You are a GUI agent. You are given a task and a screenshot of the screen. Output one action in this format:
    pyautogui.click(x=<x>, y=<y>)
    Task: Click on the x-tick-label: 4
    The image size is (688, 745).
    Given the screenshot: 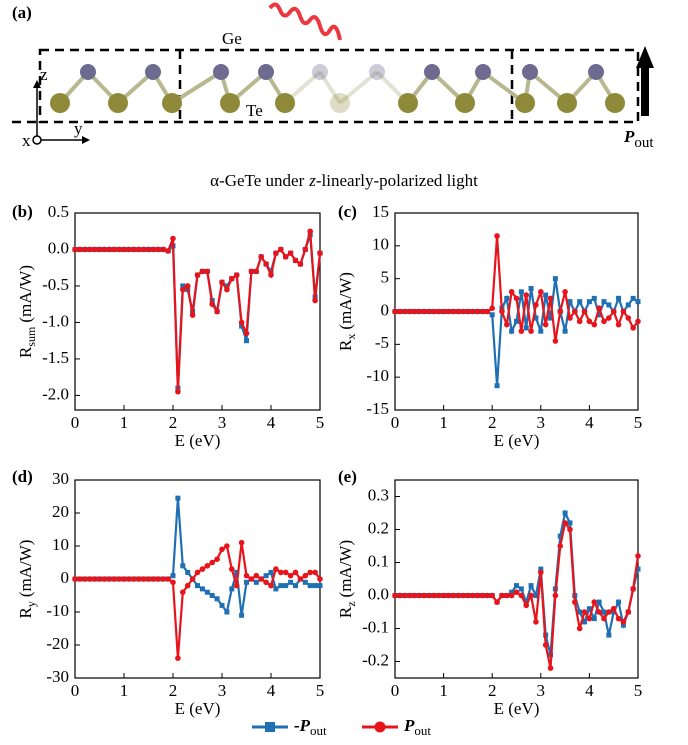 What is the action you would take?
    pyautogui.click(x=271, y=422)
    